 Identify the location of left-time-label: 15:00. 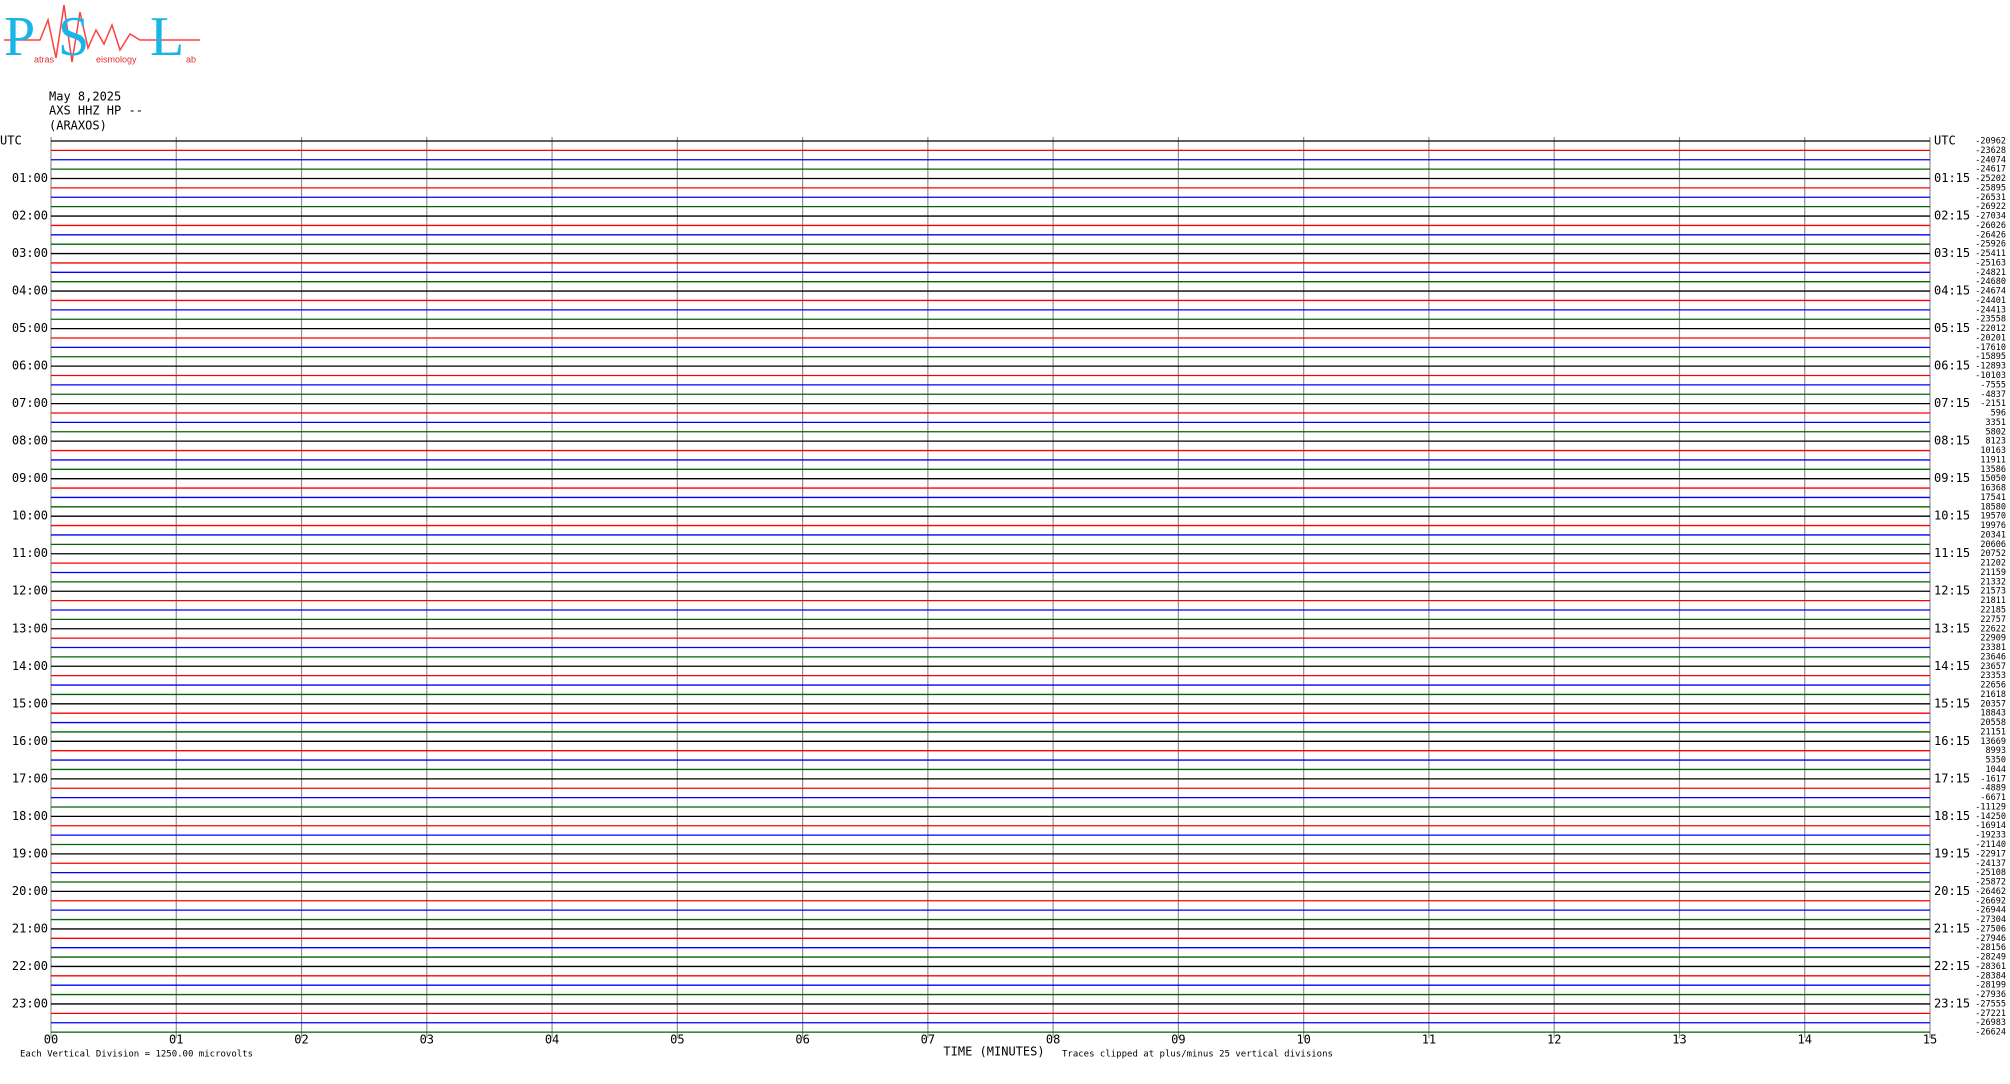
(30, 703).